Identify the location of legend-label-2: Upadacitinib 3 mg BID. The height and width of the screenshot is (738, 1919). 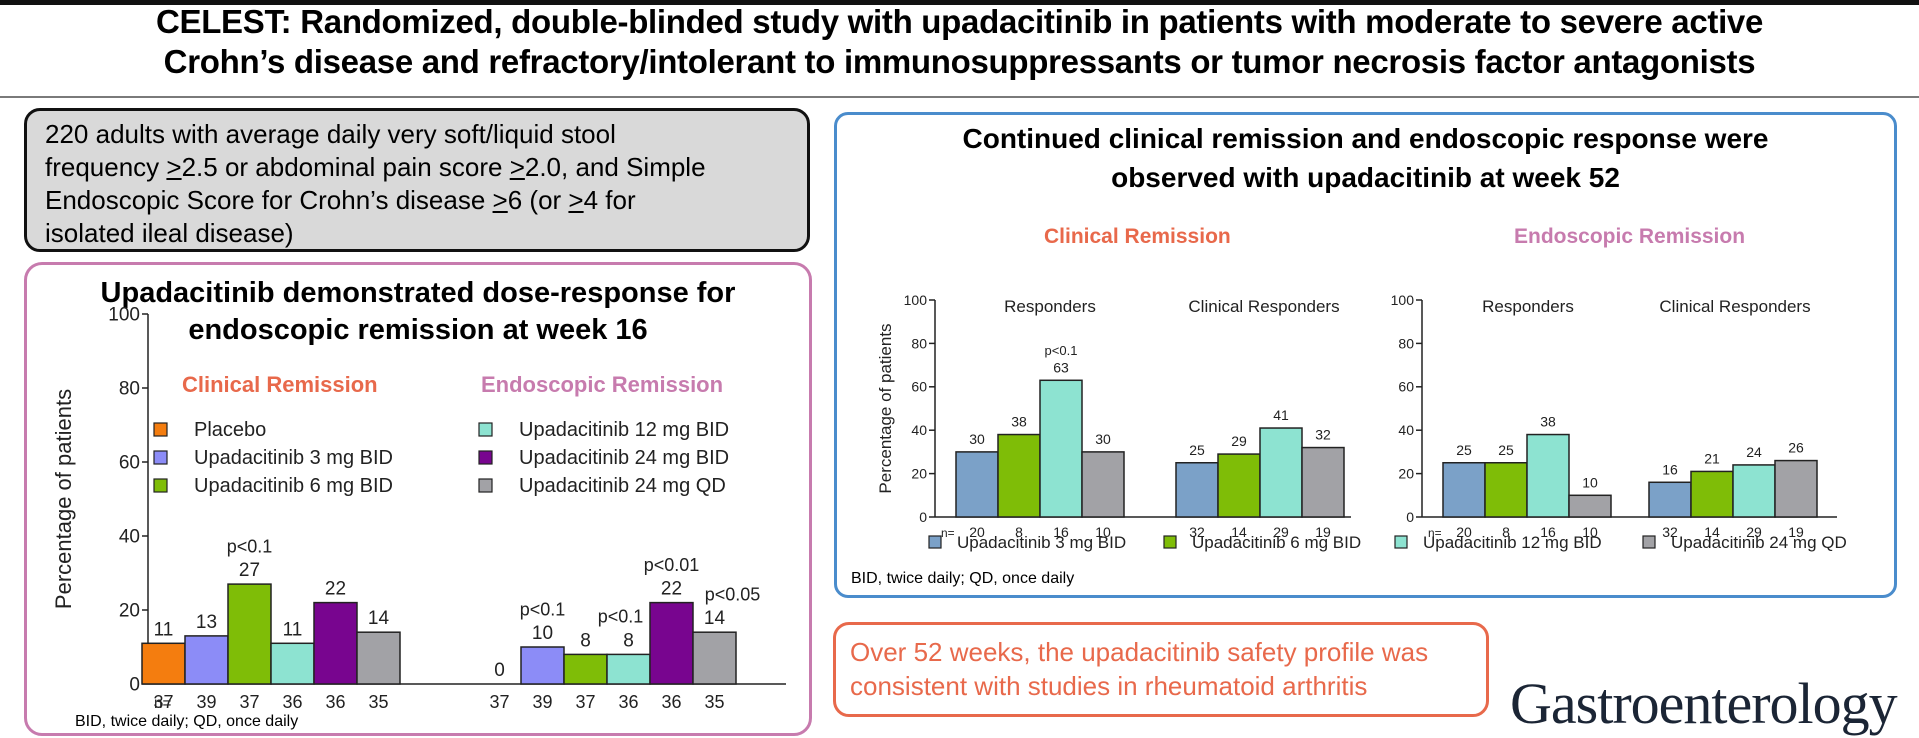
(293, 458).